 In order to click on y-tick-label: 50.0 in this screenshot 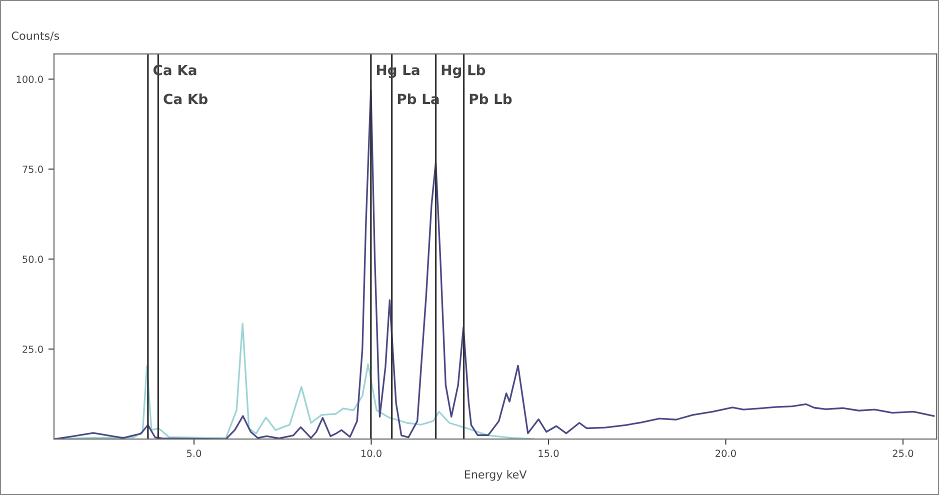, I will do `click(32, 259)`.